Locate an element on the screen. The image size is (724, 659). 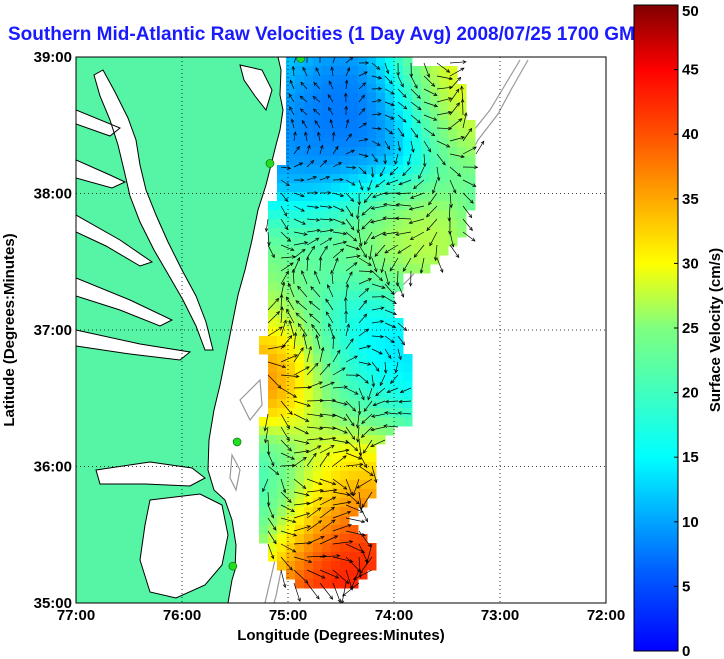
colorbar-tick-label: 35 is located at coordinates (690, 199).